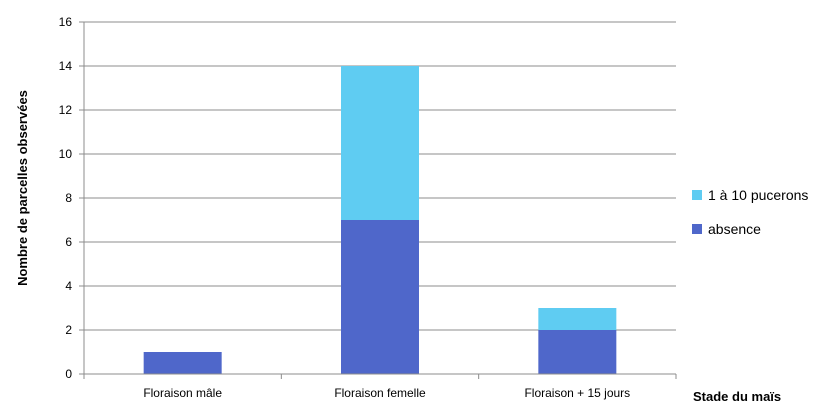 The width and height of the screenshot is (838, 415). I want to click on y-tick-label: 8, so click(68, 198).